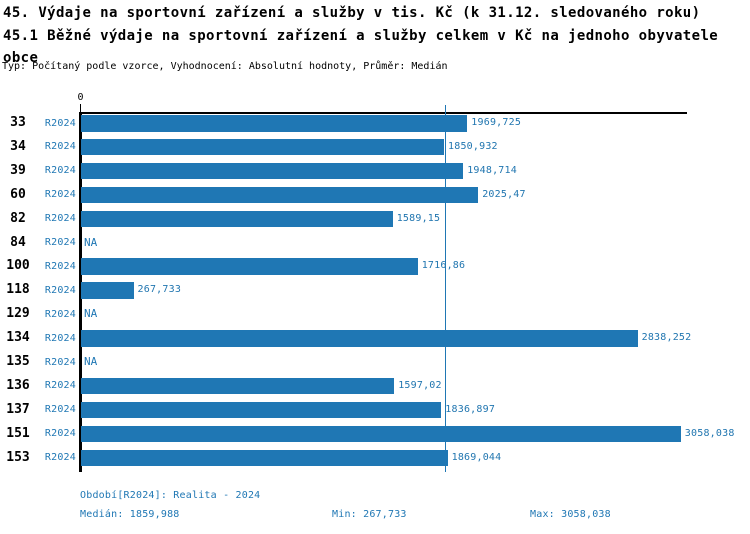 The height and width of the screenshot is (534, 750). What do you see at coordinates (18, 146) in the screenshot?
I see `category-label: 34` at bounding box center [18, 146].